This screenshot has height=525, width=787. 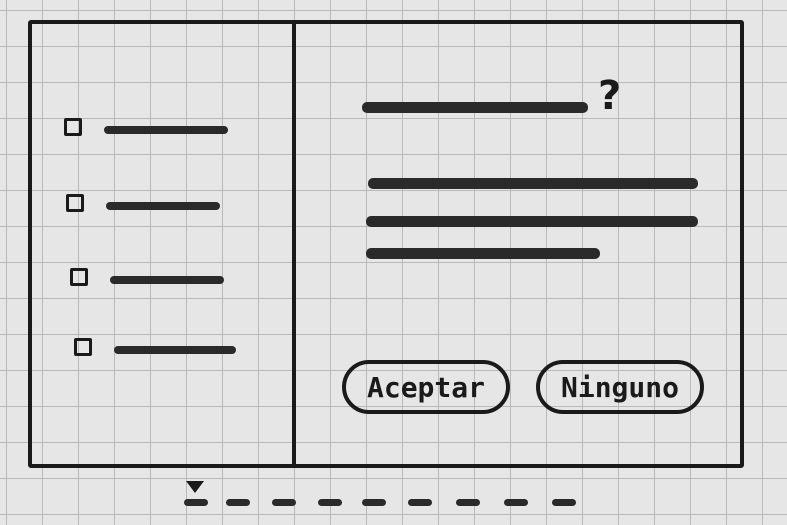 I want to click on question-text-placeholder, so click(x=475, y=107).